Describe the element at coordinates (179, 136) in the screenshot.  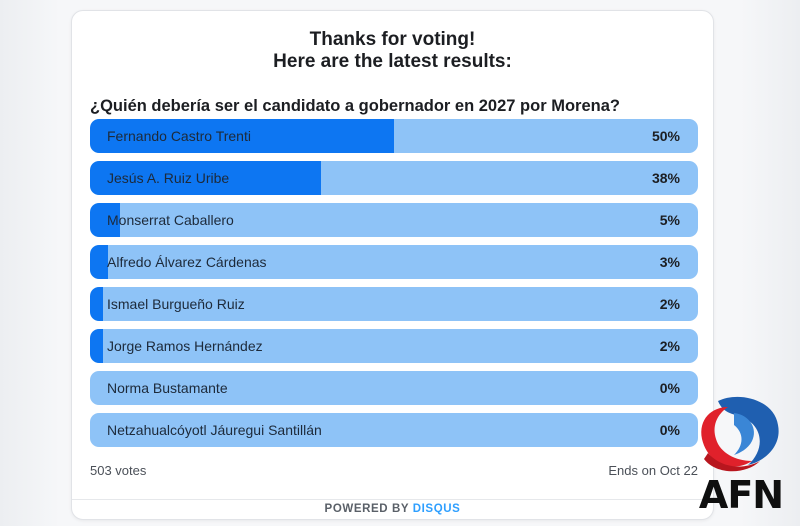
I see `option-label: Fernando Castro Trenti` at that location.